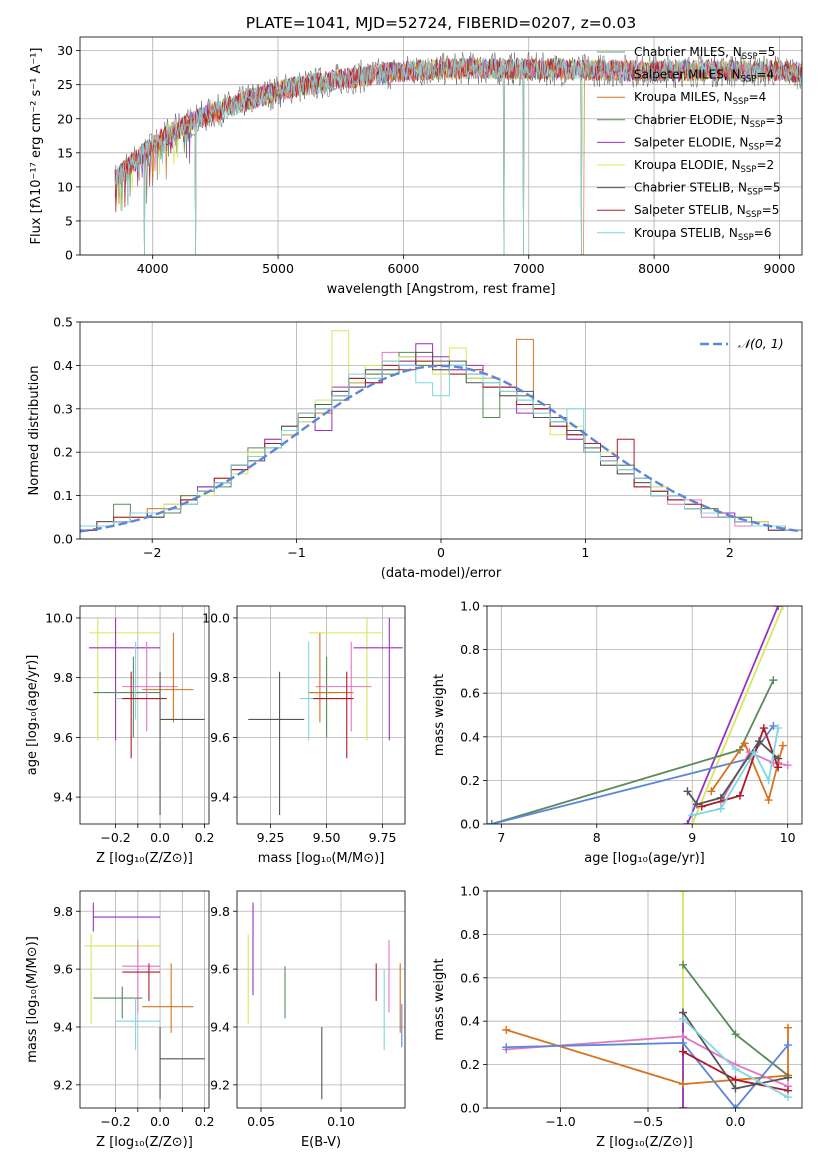 This screenshot has height=1170, width=819. What do you see at coordinates (65, 186) in the screenshot?
I see `y-tick-label: 10` at bounding box center [65, 186].